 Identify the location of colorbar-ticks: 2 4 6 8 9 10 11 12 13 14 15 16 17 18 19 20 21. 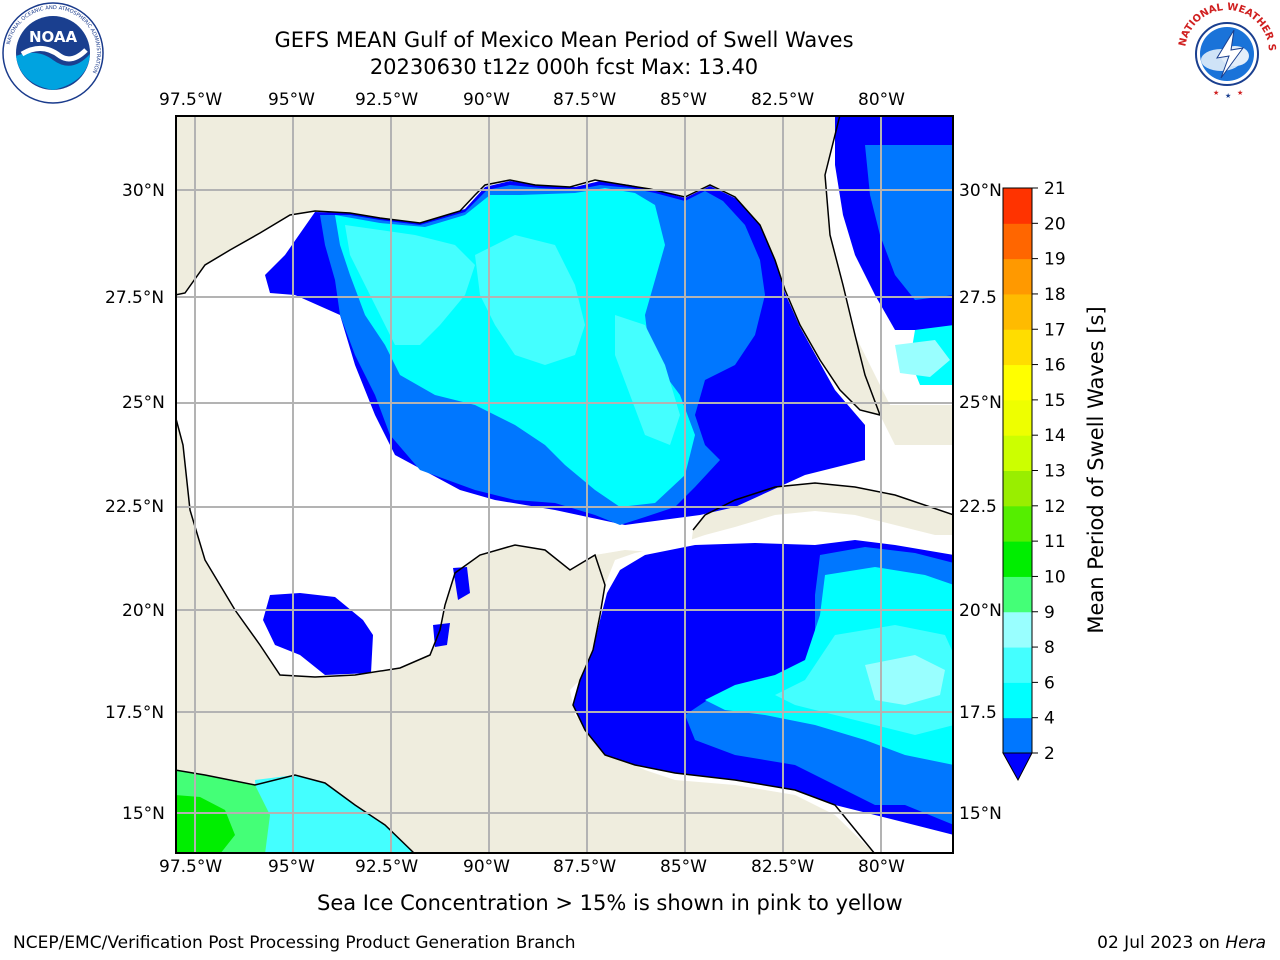
(1049, 472).